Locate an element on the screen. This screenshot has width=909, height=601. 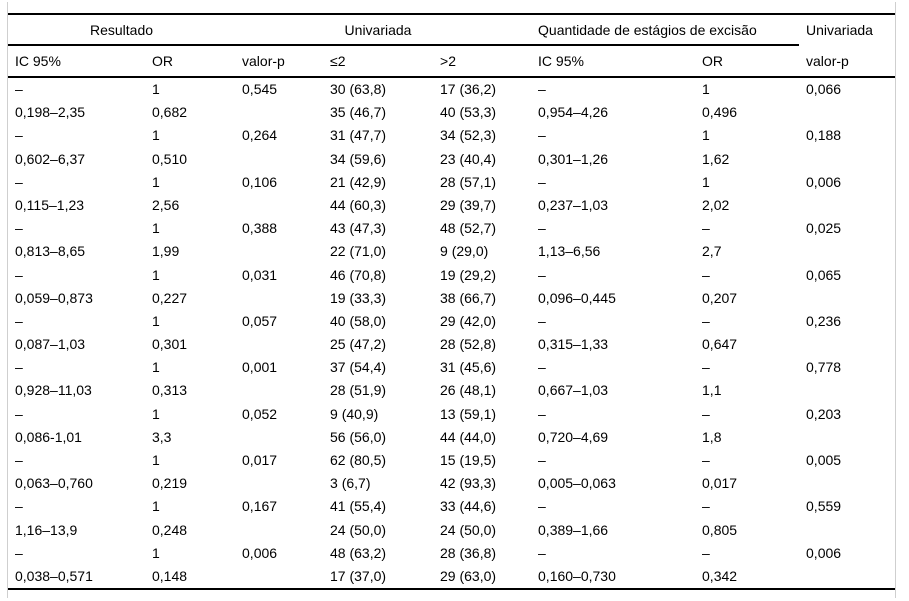
group-header-spacer is located at coordinates (482, 30).